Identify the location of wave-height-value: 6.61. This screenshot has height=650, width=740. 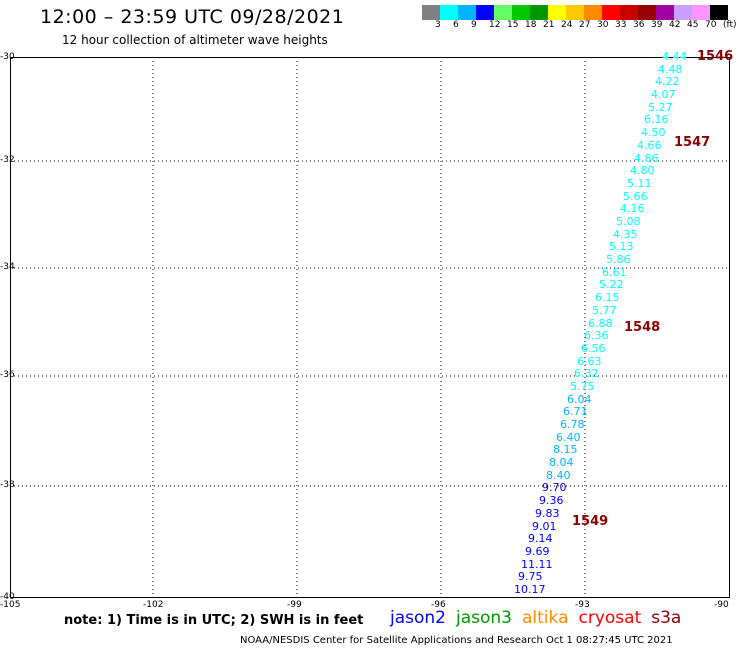
(614, 272).